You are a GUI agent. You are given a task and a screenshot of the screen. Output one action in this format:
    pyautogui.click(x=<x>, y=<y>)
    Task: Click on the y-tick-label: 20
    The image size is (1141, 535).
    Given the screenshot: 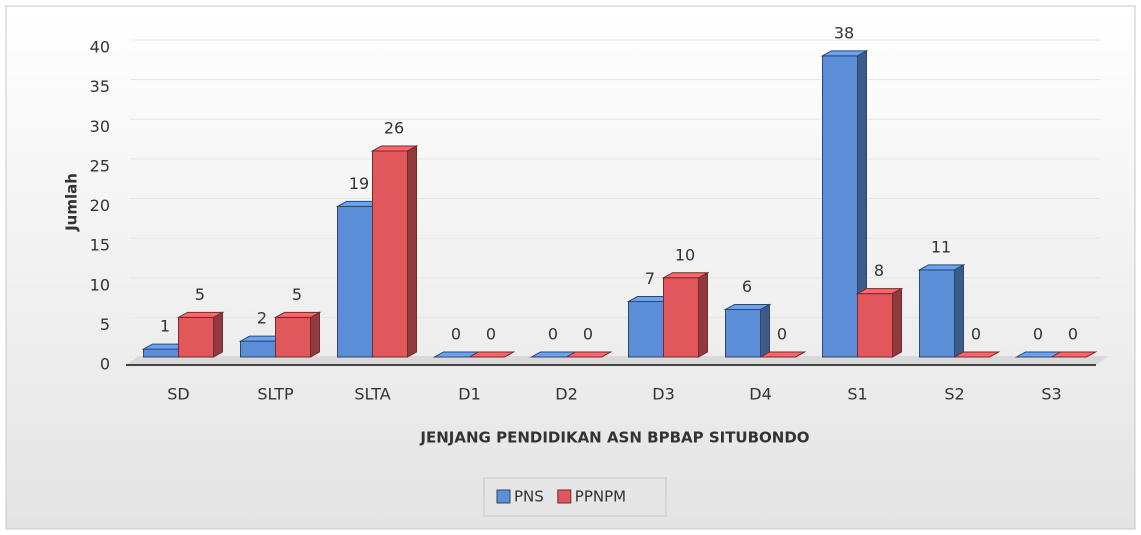 What is the action you would take?
    pyautogui.click(x=100, y=205)
    